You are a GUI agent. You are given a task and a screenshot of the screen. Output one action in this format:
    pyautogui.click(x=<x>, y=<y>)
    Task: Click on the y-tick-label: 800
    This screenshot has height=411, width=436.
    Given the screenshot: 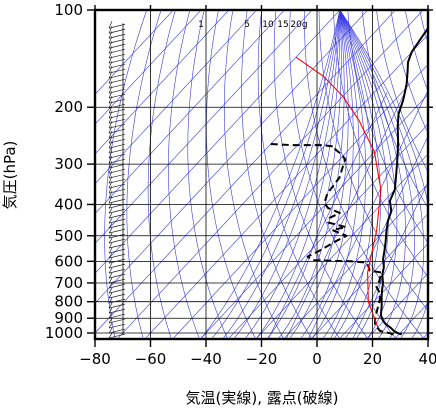 What is the action you would take?
    pyautogui.click(x=68, y=302)
    